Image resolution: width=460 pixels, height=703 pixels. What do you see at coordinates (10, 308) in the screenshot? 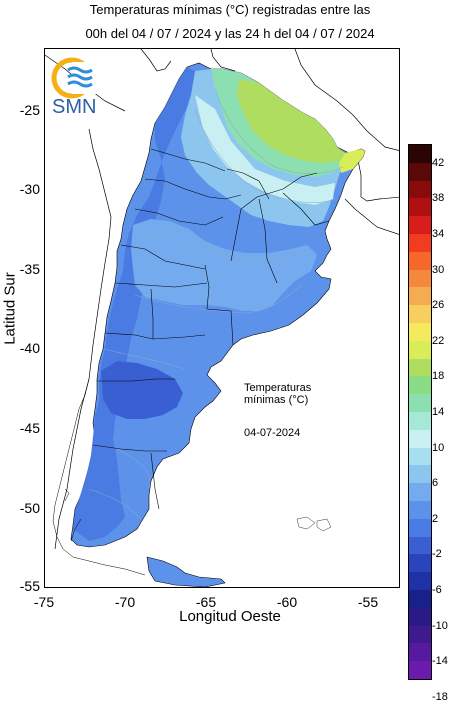
I see `y-axis-label: Latitud Sur` at bounding box center [10, 308].